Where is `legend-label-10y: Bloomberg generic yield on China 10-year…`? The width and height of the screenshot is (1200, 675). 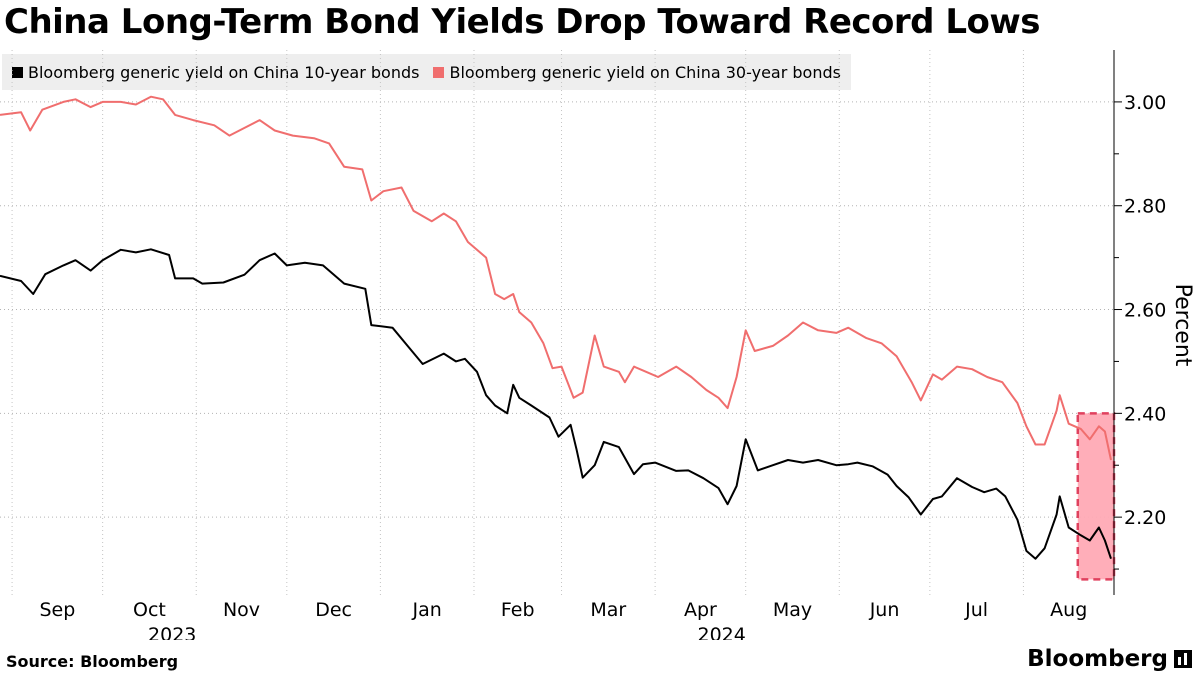 legend-label-10y: Bloomberg generic yield on China 10-year… is located at coordinates (224, 72).